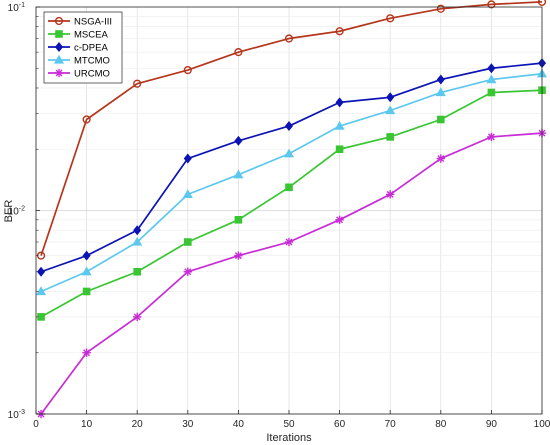  What do you see at coordinates (138, 424) in the screenshot?
I see `x-tick-label: 20` at bounding box center [138, 424].